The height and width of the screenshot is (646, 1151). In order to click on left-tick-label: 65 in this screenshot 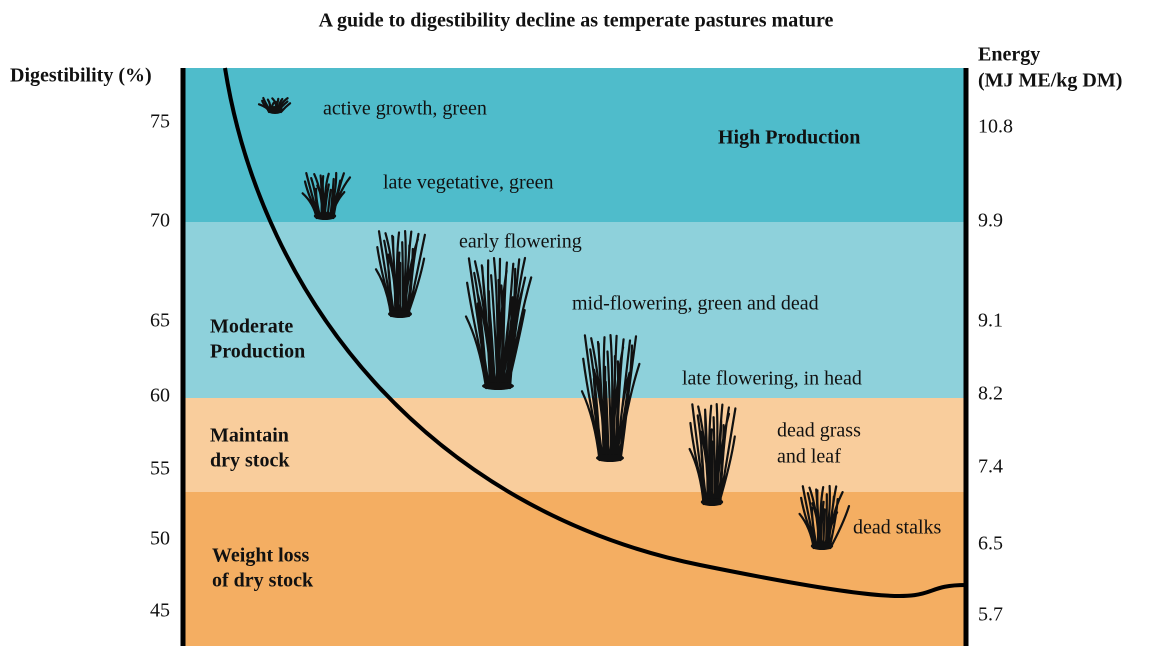, I will do `click(160, 321)`.